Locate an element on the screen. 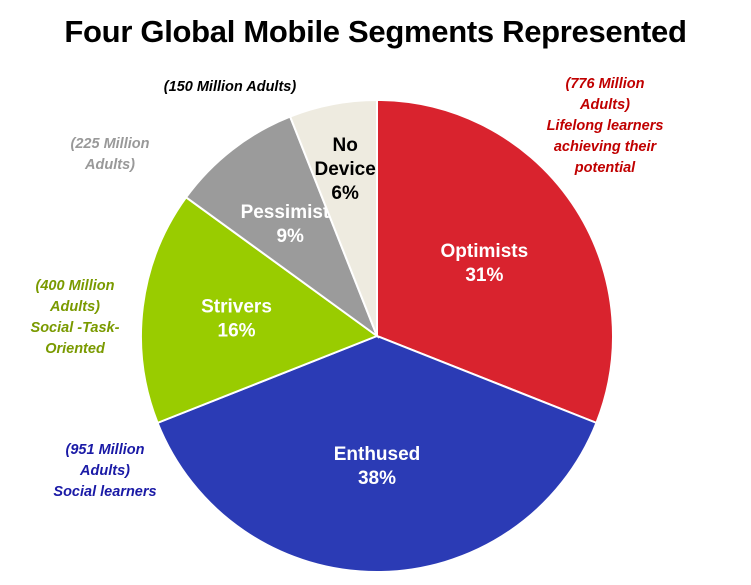 The width and height of the screenshot is (751, 585). chart-title: Four Global Mobile Segments Represented is located at coordinates (375, 31).